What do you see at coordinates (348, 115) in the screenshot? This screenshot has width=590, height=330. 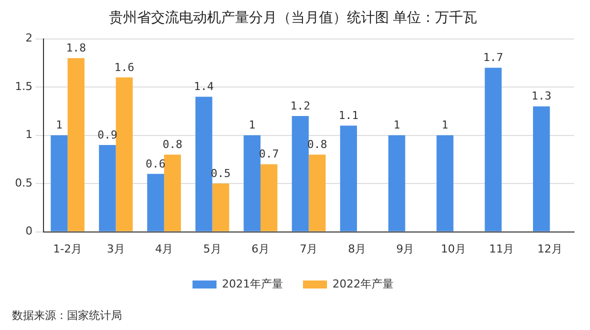 I see `data-label: 1.1` at bounding box center [348, 115].